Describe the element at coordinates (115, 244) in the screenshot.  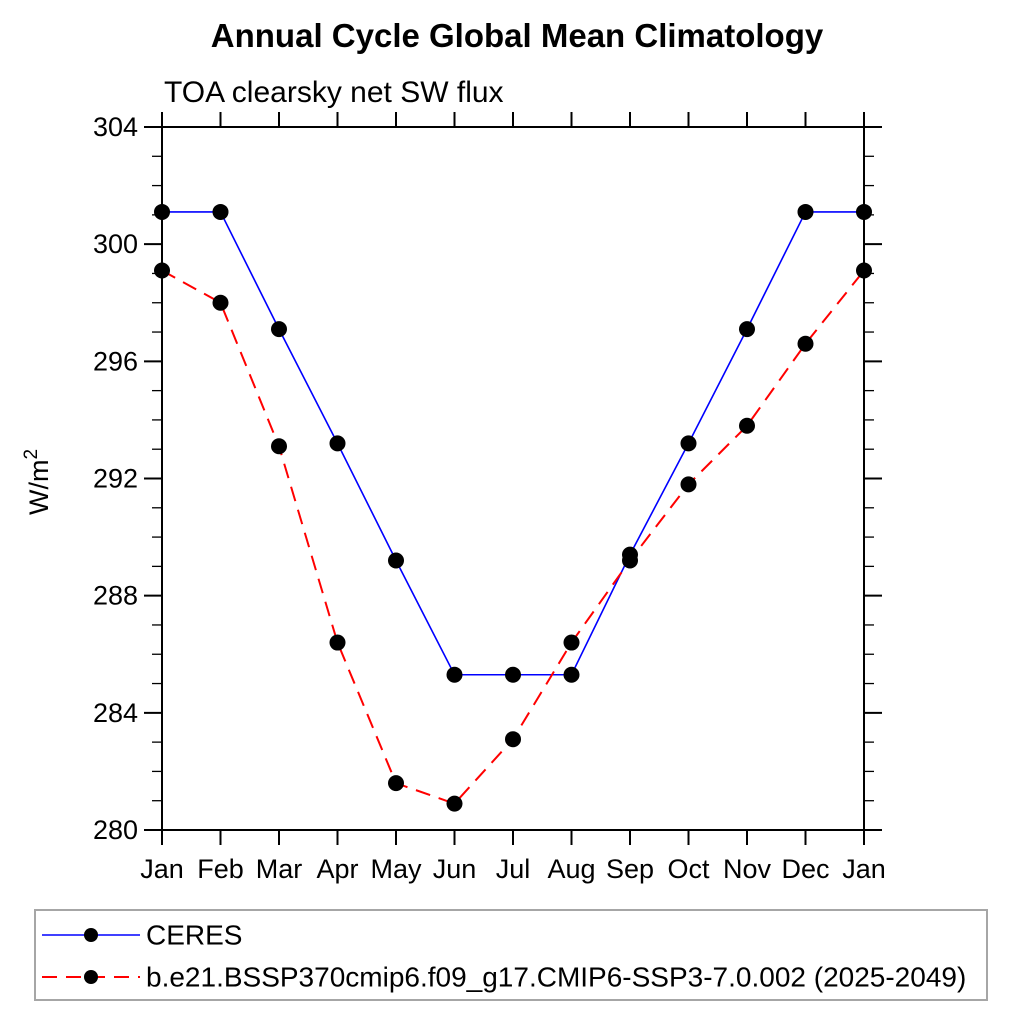
I see `y-tick-label: 300` at that location.